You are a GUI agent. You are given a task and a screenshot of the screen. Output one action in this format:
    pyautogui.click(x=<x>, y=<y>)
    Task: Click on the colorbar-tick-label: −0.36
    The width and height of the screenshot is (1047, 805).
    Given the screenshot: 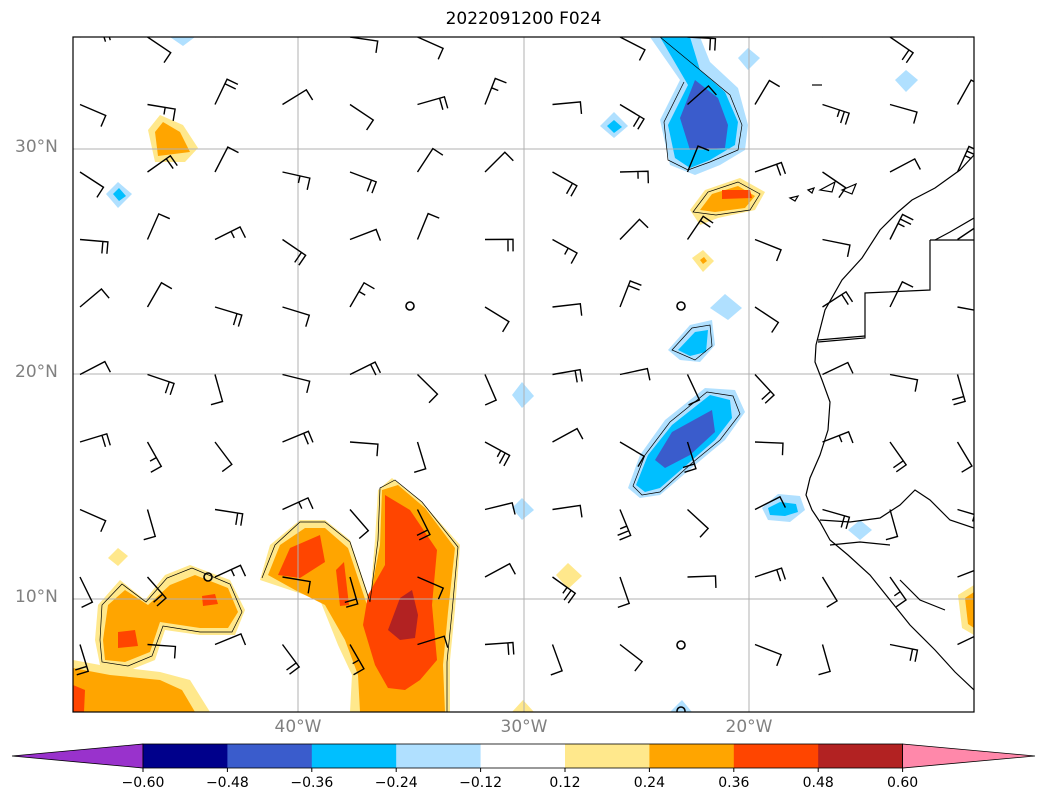 What is the action you would take?
    pyautogui.click(x=312, y=783)
    